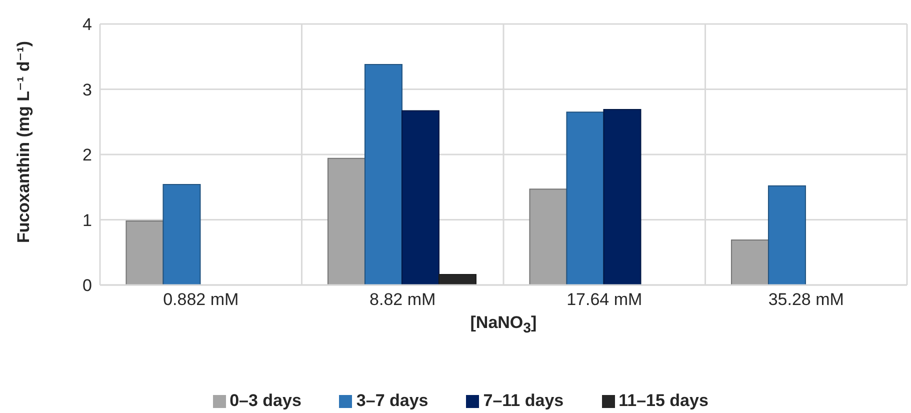 This screenshot has height=413, width=911. What do you see at coordinates (24, 142) in the screenshot?
I see `y-axis-title: Fucoxanthin (mg L⁻¹ d⁻¹)` at bounding box center [24, 142].